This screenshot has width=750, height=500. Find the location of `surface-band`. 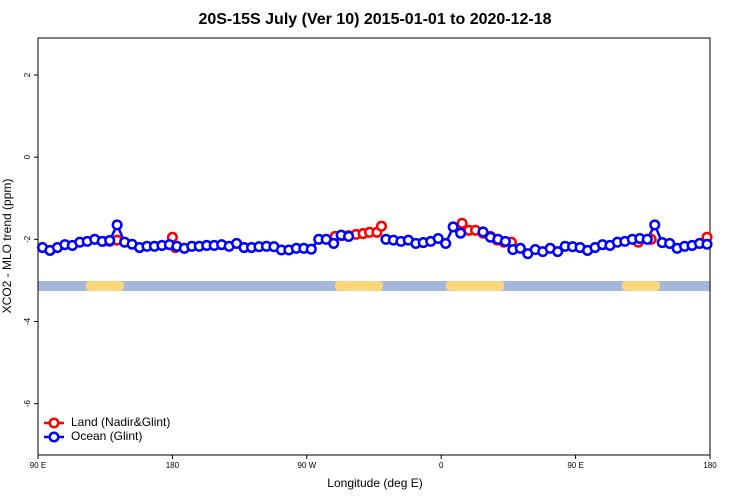

surface-band is located at coordinates (374, 286).